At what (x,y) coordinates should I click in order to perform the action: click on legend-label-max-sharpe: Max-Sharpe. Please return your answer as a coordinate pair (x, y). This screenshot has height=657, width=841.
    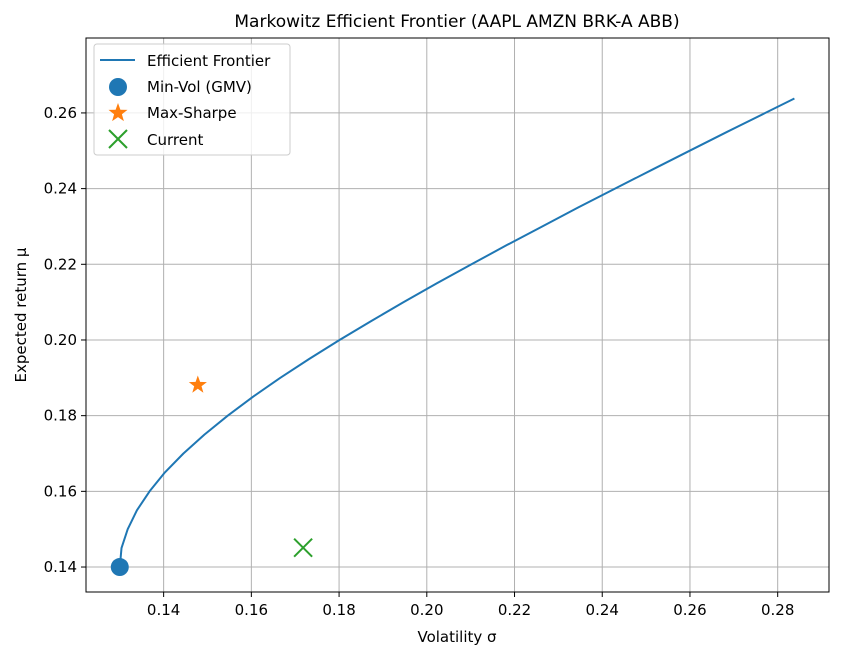
    Looking at the image, I should click on (192, 113).